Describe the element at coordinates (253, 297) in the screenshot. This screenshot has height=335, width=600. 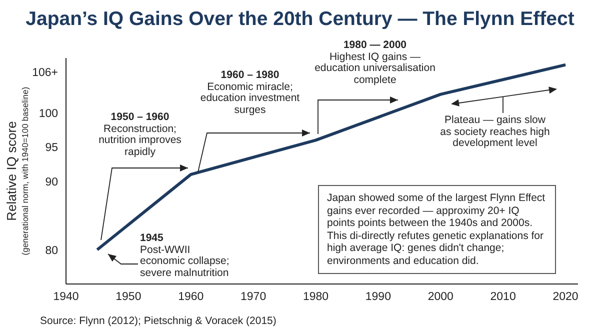
I see `x-tick-label: 1970` at that location.